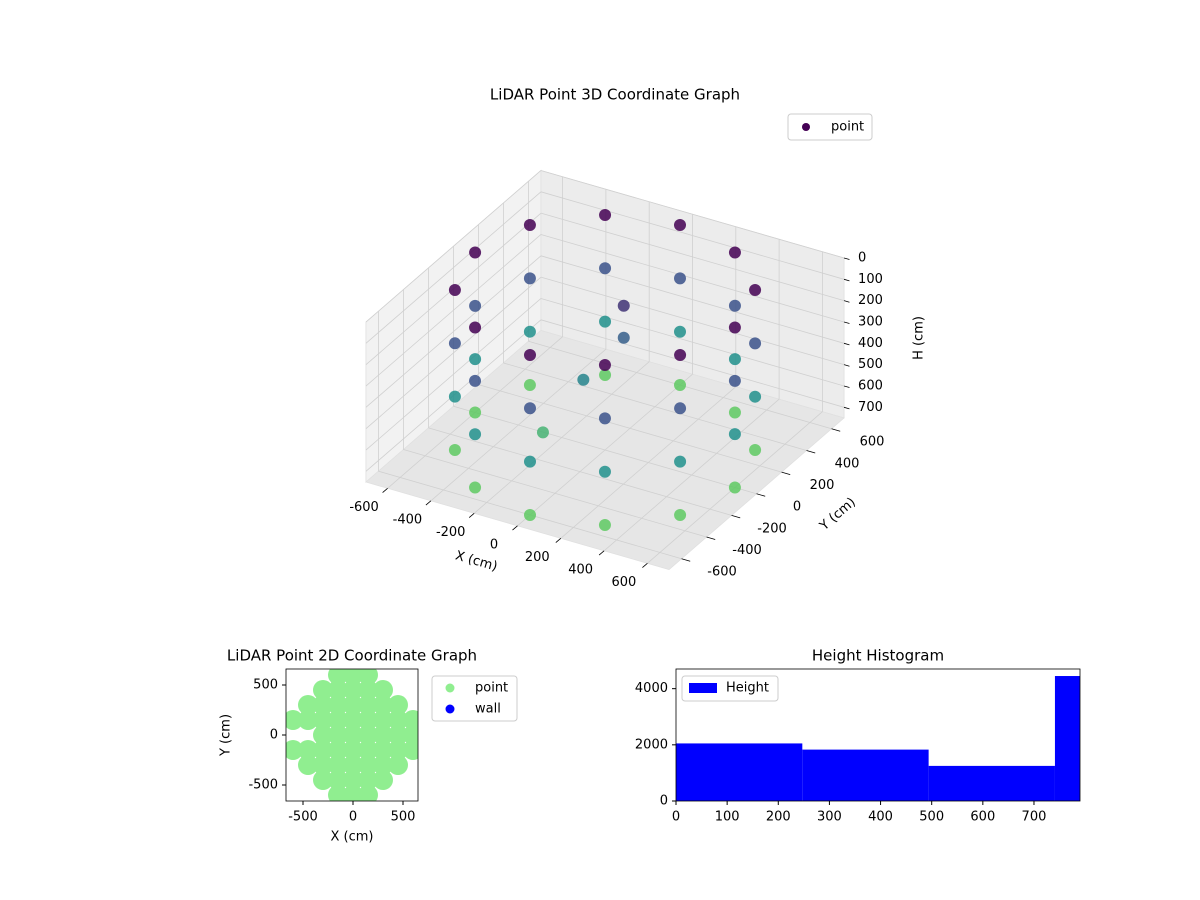 The width and height of the screenshot is (1200, 900). Describe the element at coordinates (1034, 817) in the screenshot. I see `x-tick-label: 700` at that location.